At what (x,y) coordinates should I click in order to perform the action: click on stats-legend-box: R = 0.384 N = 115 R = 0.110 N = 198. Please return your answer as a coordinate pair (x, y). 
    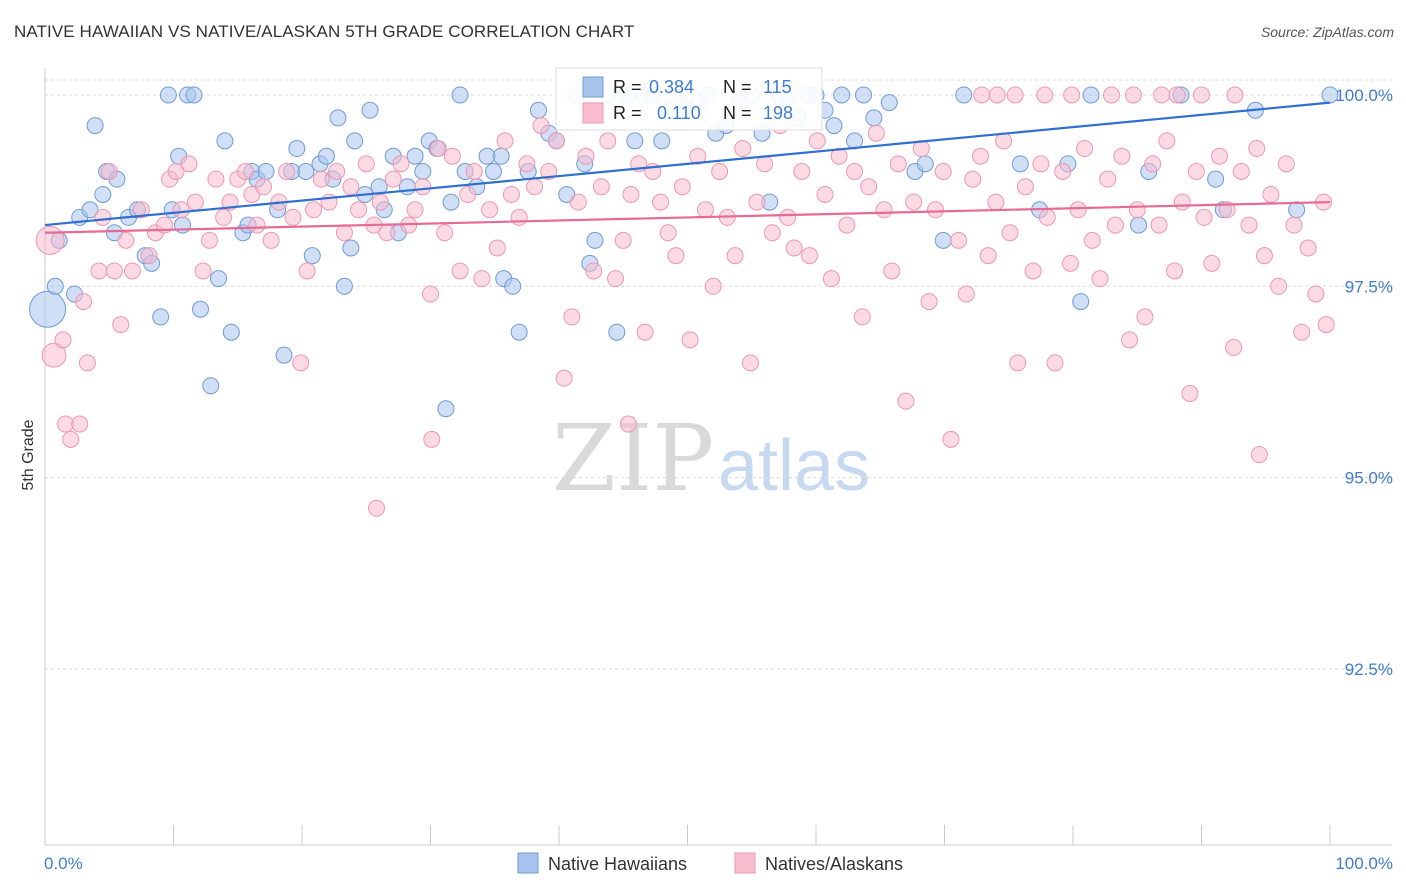
    Looking at the image, I should click on (689, 99).